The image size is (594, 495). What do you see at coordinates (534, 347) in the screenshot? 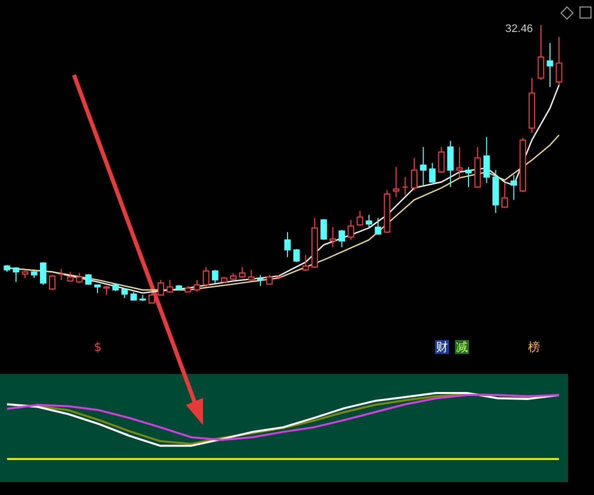
I see `text: 榜` at bounding box center [534, 347].